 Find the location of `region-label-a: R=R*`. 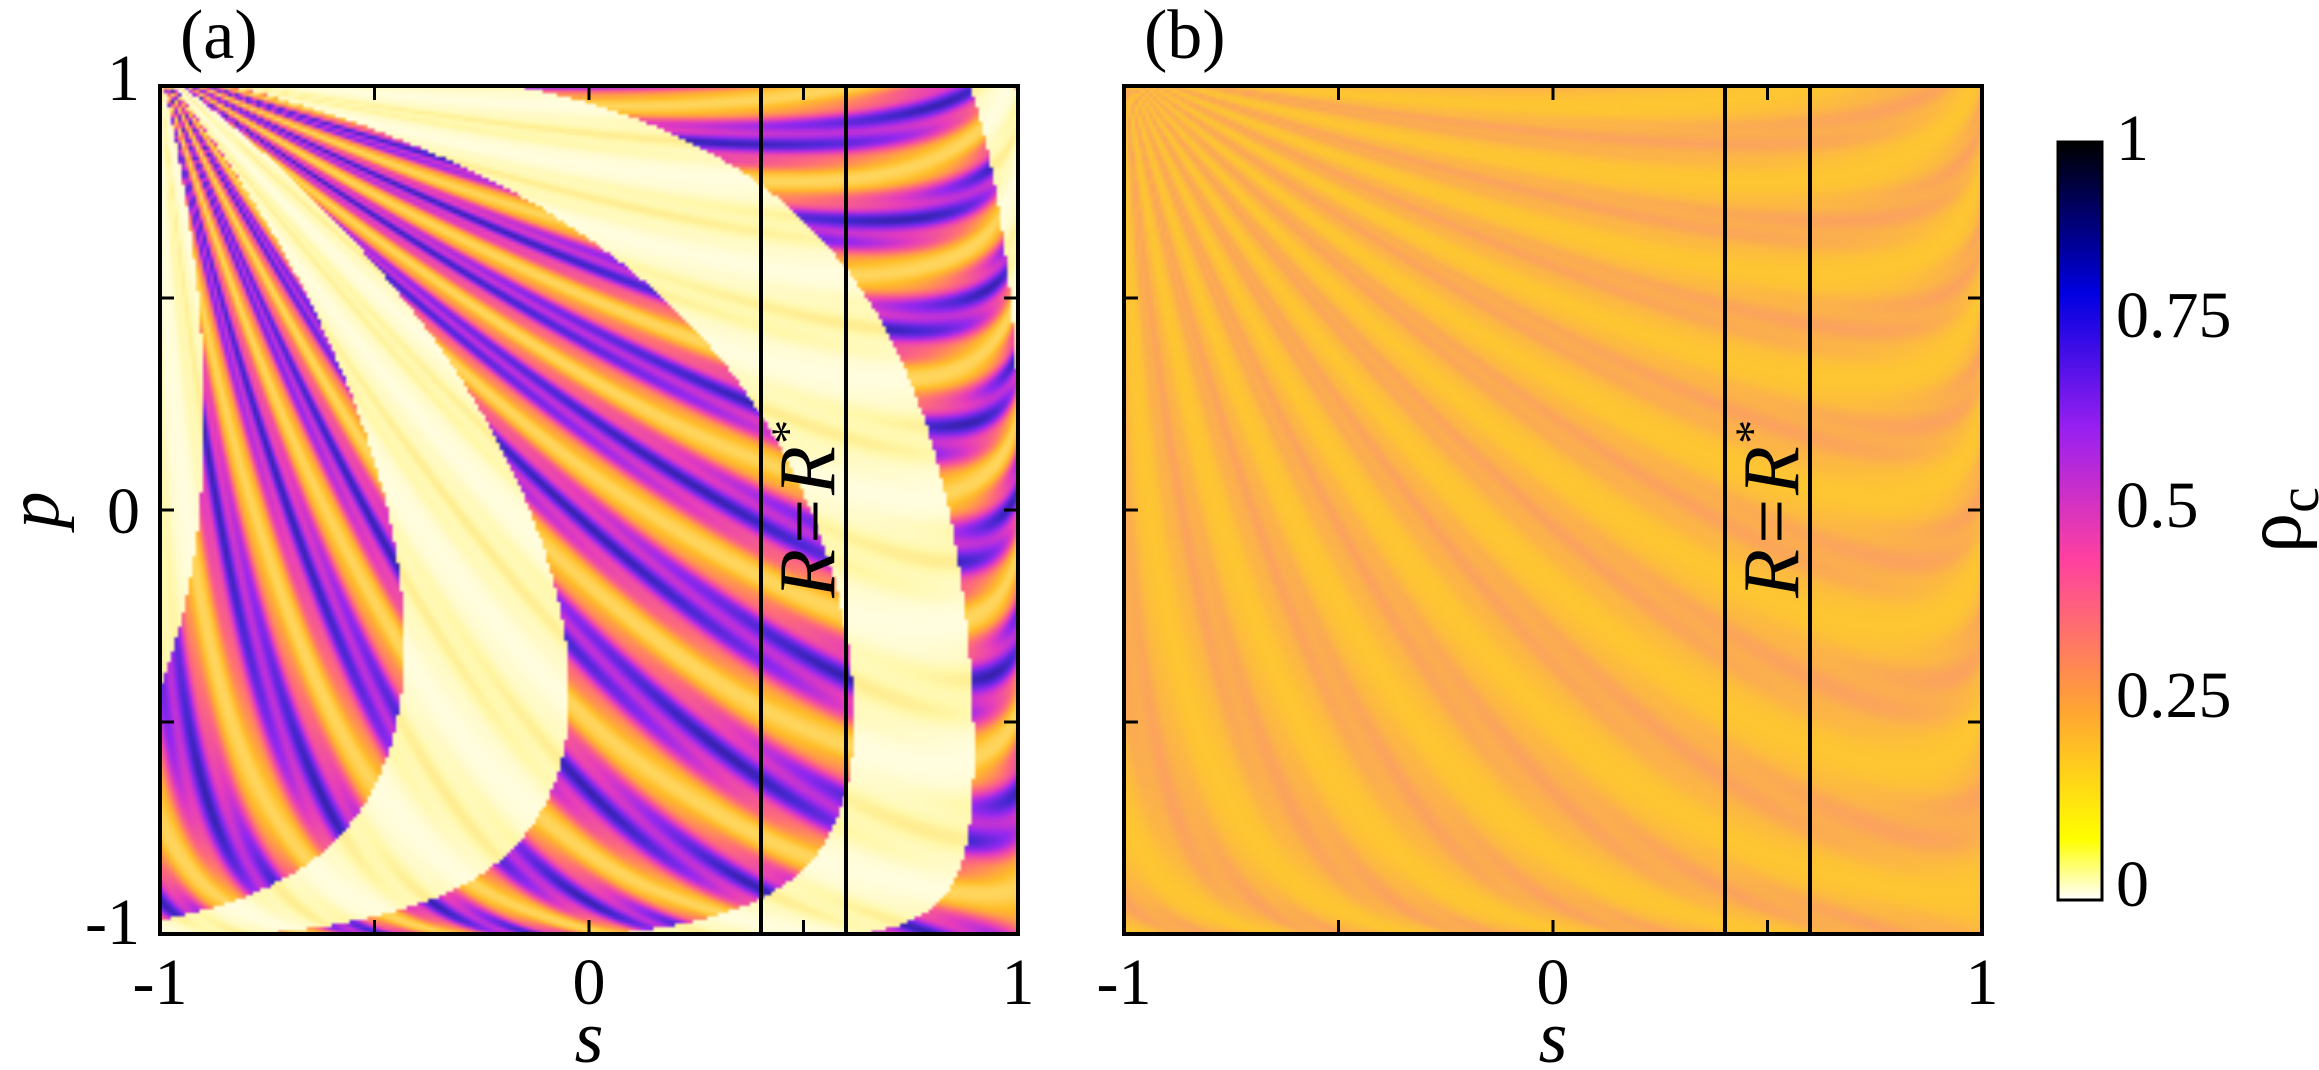

region-label-a: R=R* is located at coordinates (807, 510).